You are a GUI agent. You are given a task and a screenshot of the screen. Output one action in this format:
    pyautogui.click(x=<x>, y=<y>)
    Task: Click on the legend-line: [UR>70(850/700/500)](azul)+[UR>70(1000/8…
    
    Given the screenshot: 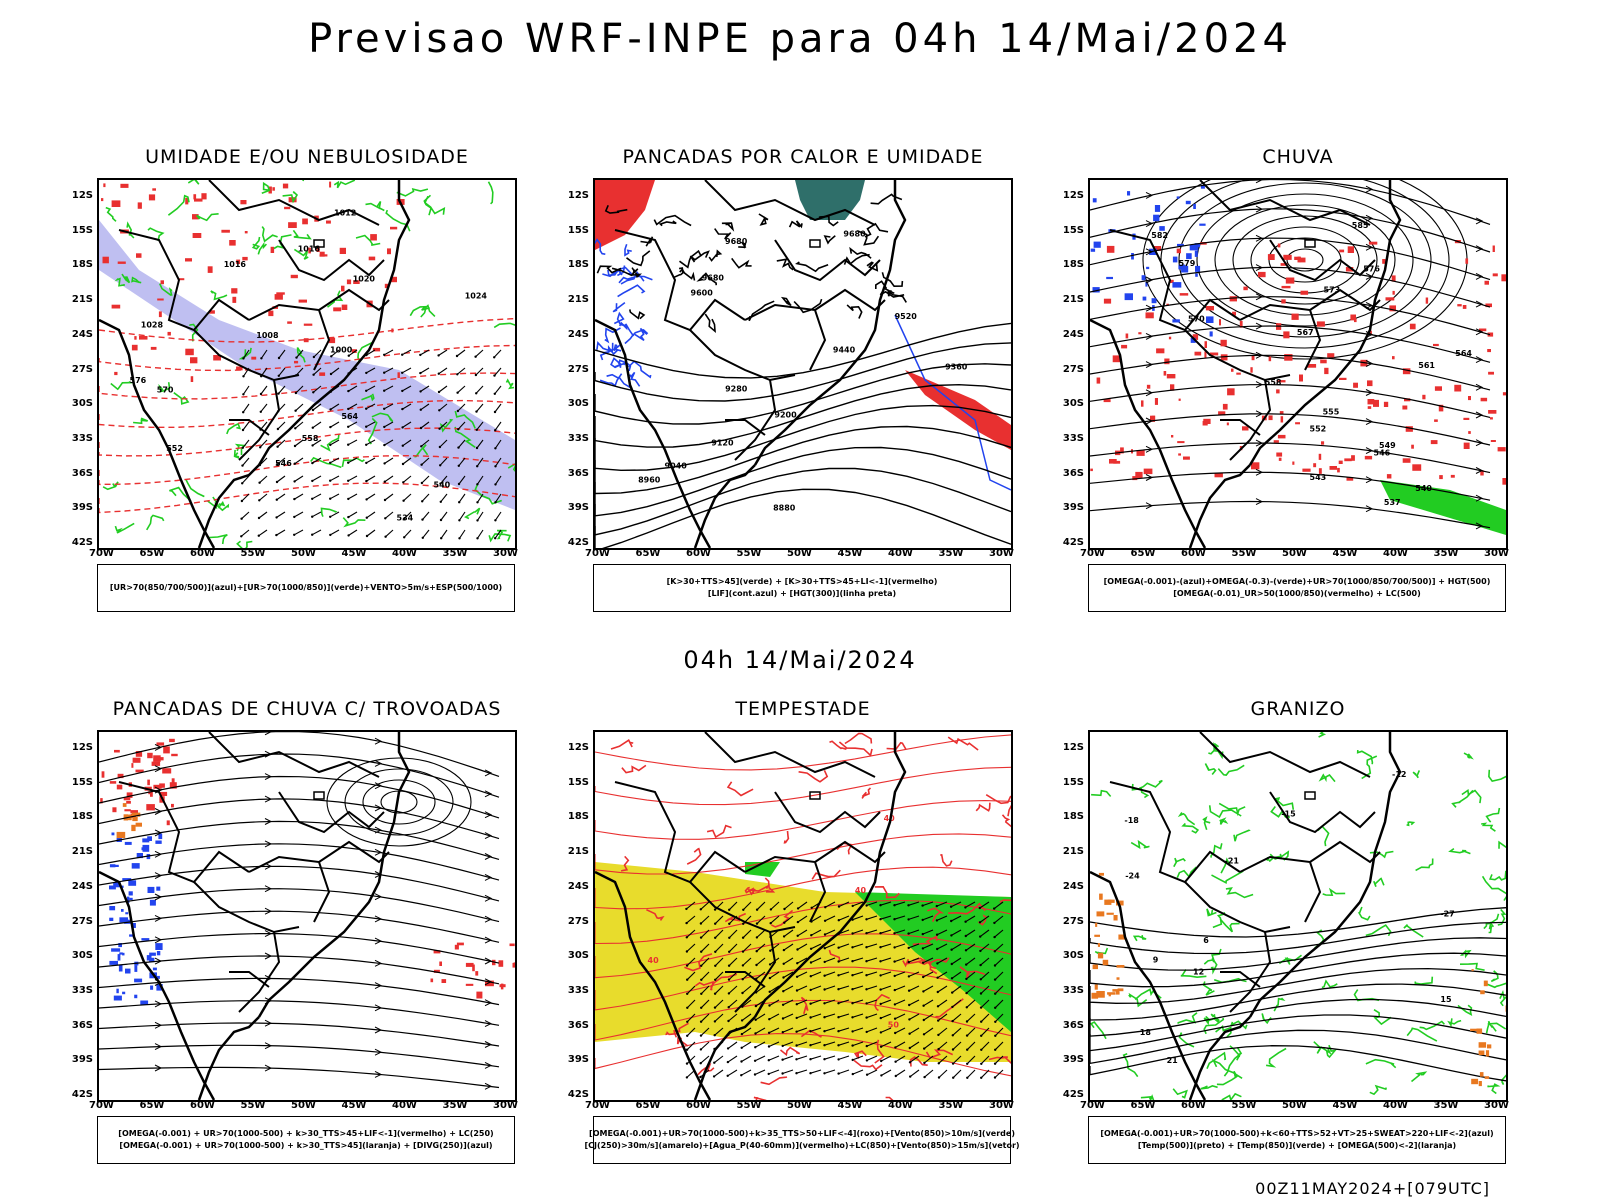 What is the action you would take?
    pyautogui.click(x=306, y=587)
    